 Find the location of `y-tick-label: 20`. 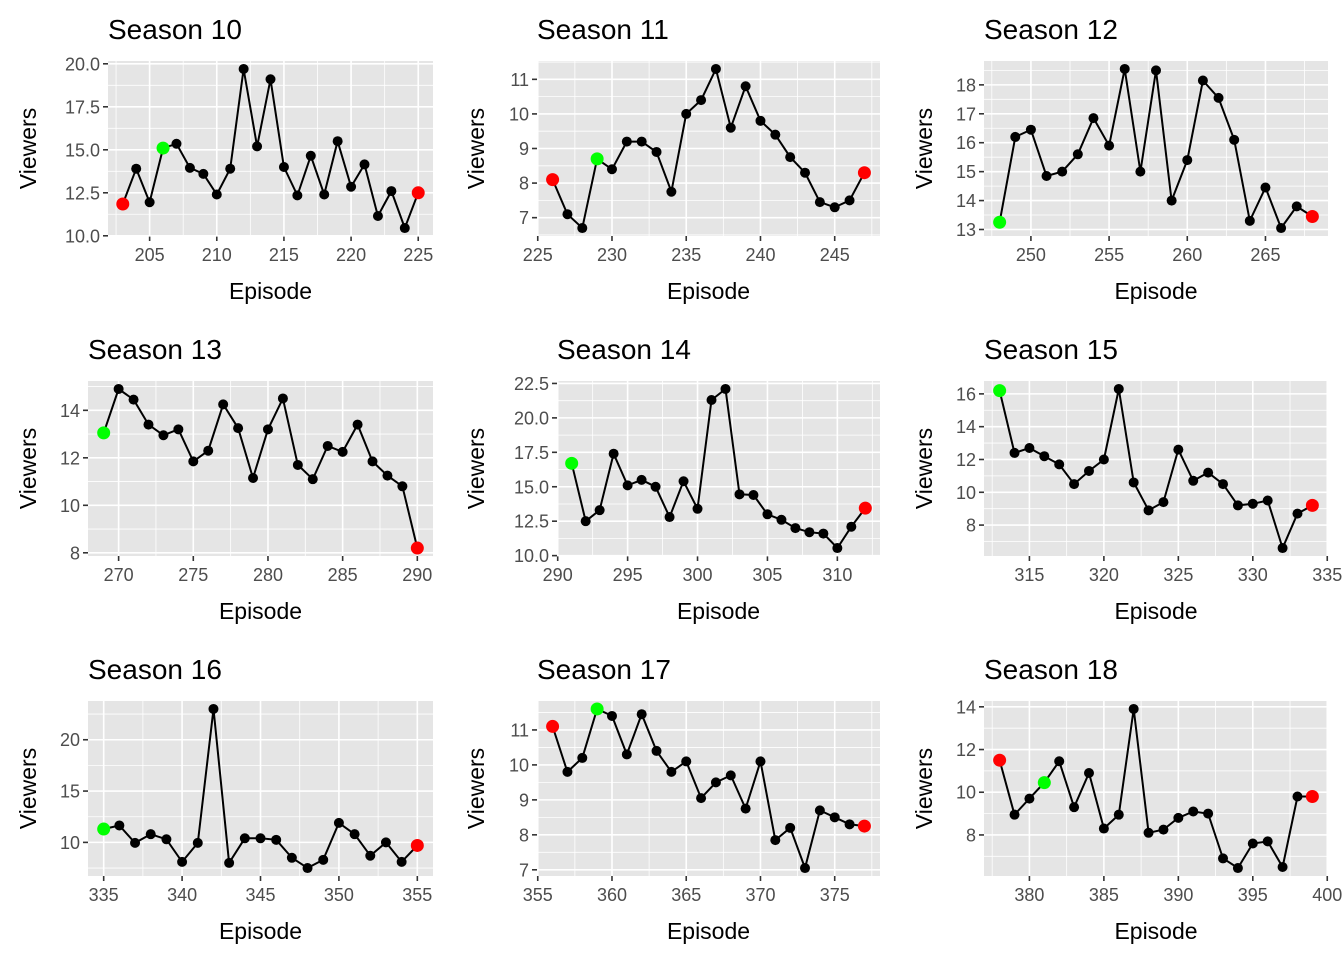

y-tick-label: 20 is located at coordinates (70, 740).